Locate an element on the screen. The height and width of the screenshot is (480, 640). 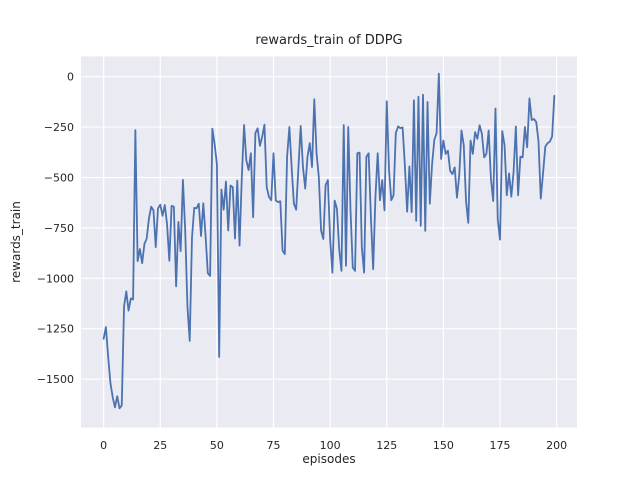
chart-title: rewards_train of DDPG is located at coordinates (329, 40).